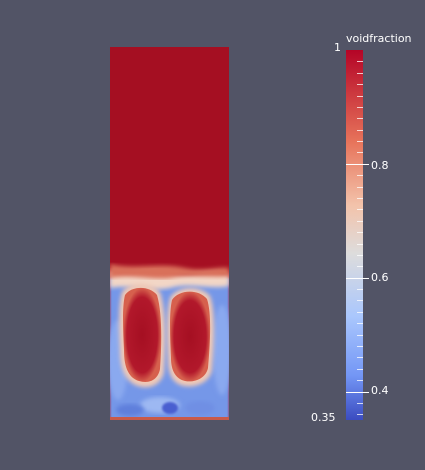 This screenshot has height=470, width=425. What do you see at coordinates (323, 417) in the screenshot?
I see `colorbar-min-label: 0.35` at bounding box center [323, 417].